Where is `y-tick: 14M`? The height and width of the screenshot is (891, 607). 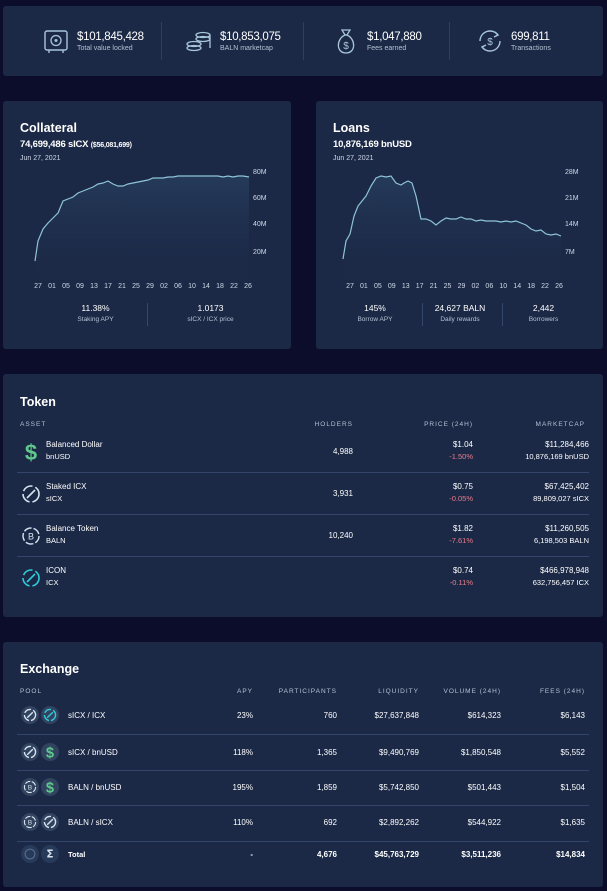
y-tick: 14M is located at coordinates (572, 224).